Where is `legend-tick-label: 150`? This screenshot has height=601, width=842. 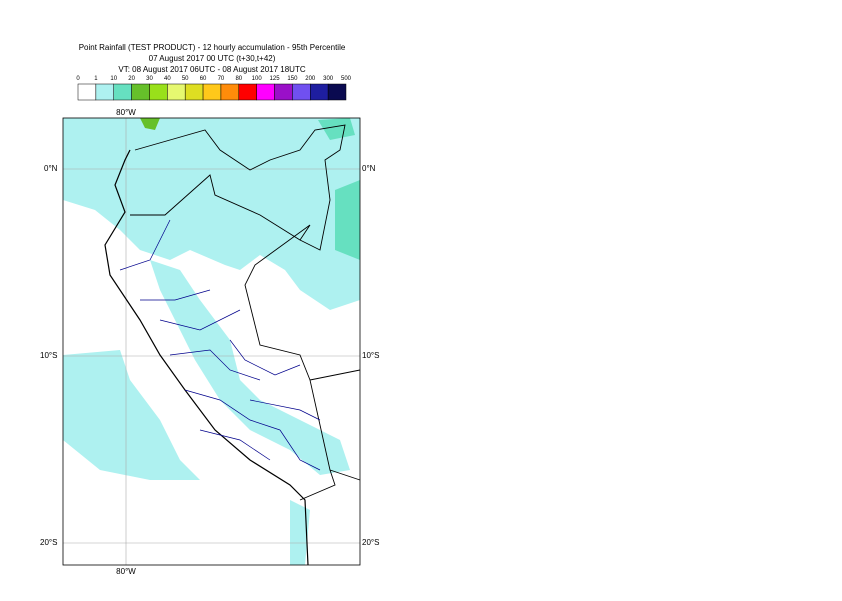 legend-tick-label: 150 is located at coordinates (292, 79).